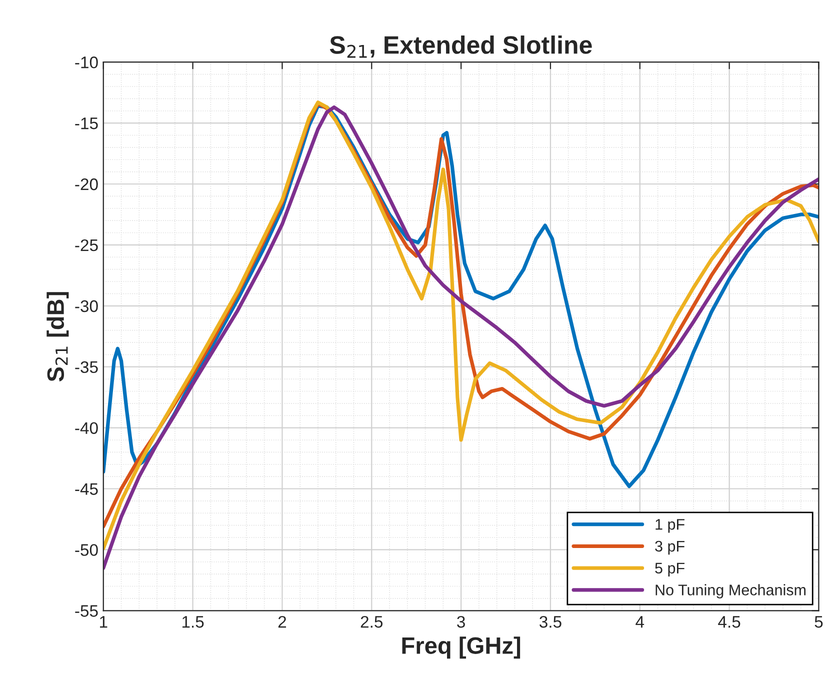  I want to click on y-tick-label: -30, so click(86, 306).